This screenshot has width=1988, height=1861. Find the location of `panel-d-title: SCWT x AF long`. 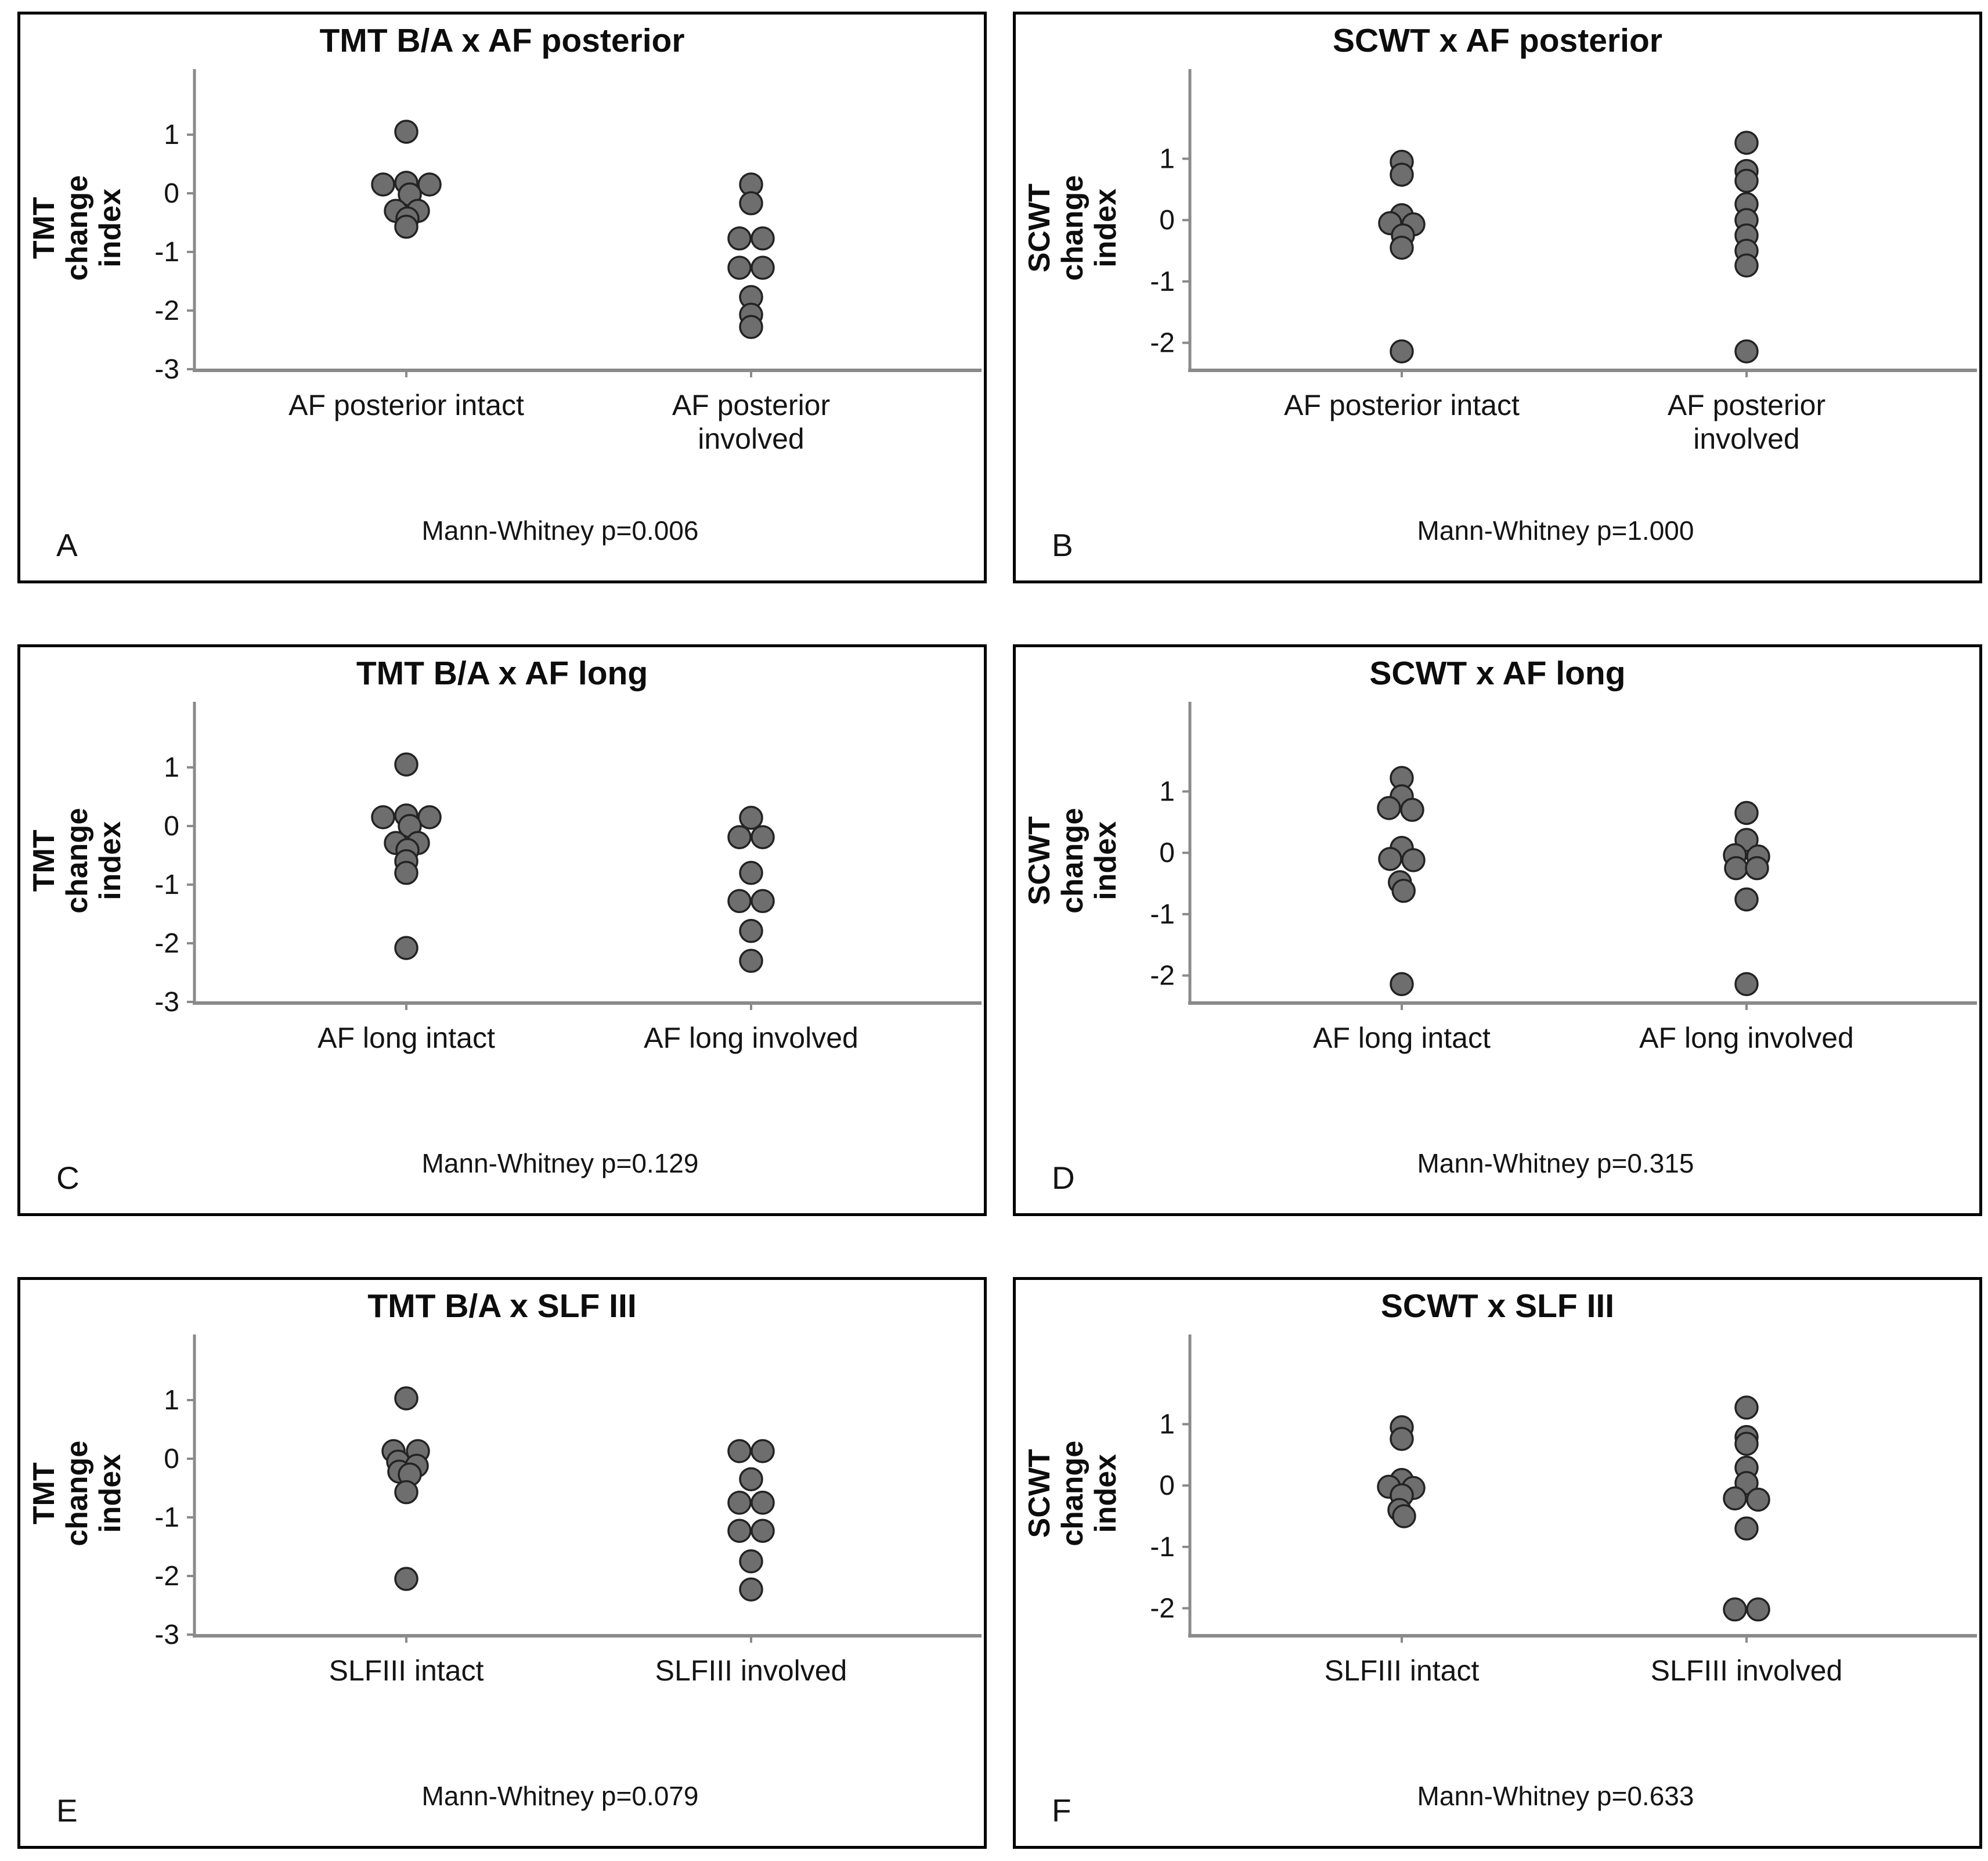

panel-d-title: SCWT x AF long is located at coordinates (1497, 673).